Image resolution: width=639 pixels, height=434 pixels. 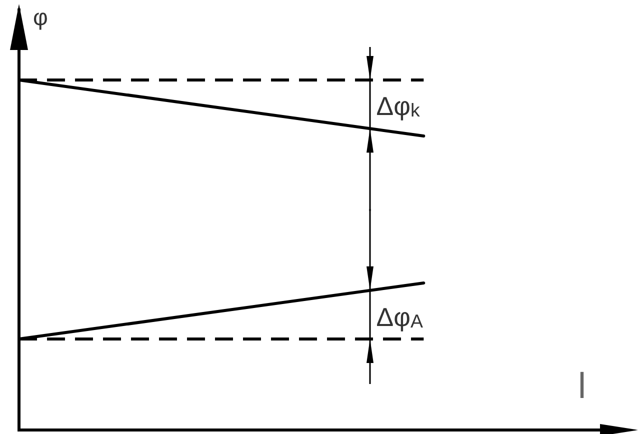 What do you see at coordinates (40, 17) in the screenshot?
I see `y-axis-title: φ` at bounding box center [40, 17].